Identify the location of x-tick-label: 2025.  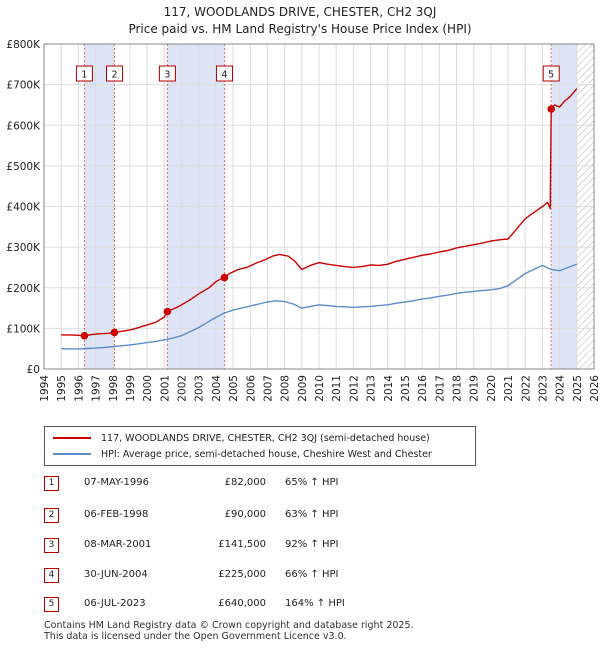
(578, 388).